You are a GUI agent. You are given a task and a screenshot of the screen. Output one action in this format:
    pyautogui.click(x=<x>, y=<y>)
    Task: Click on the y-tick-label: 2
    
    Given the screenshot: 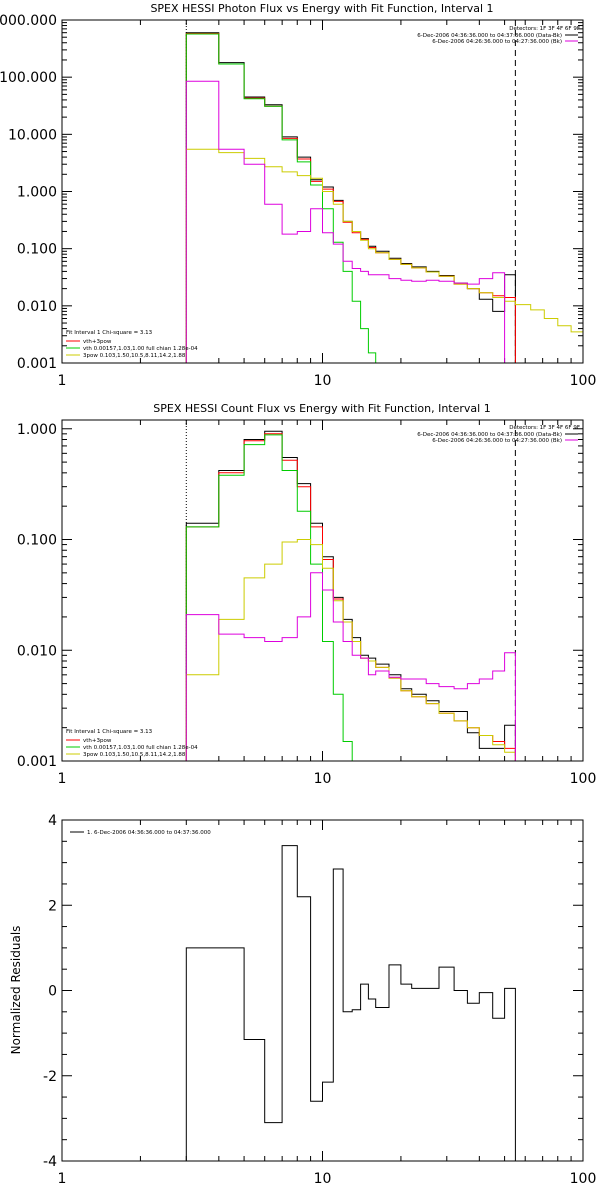 What is the action you would take?
    pyautogui.click(x=52, y=906)
    